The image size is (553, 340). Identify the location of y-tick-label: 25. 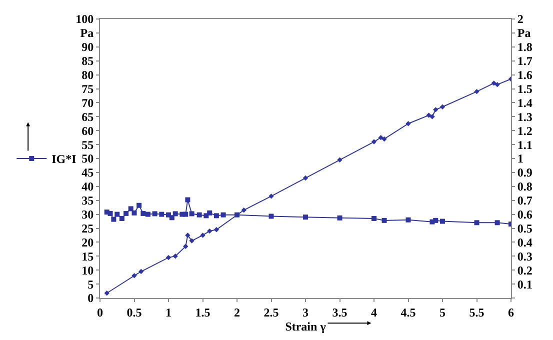
(88, 228).